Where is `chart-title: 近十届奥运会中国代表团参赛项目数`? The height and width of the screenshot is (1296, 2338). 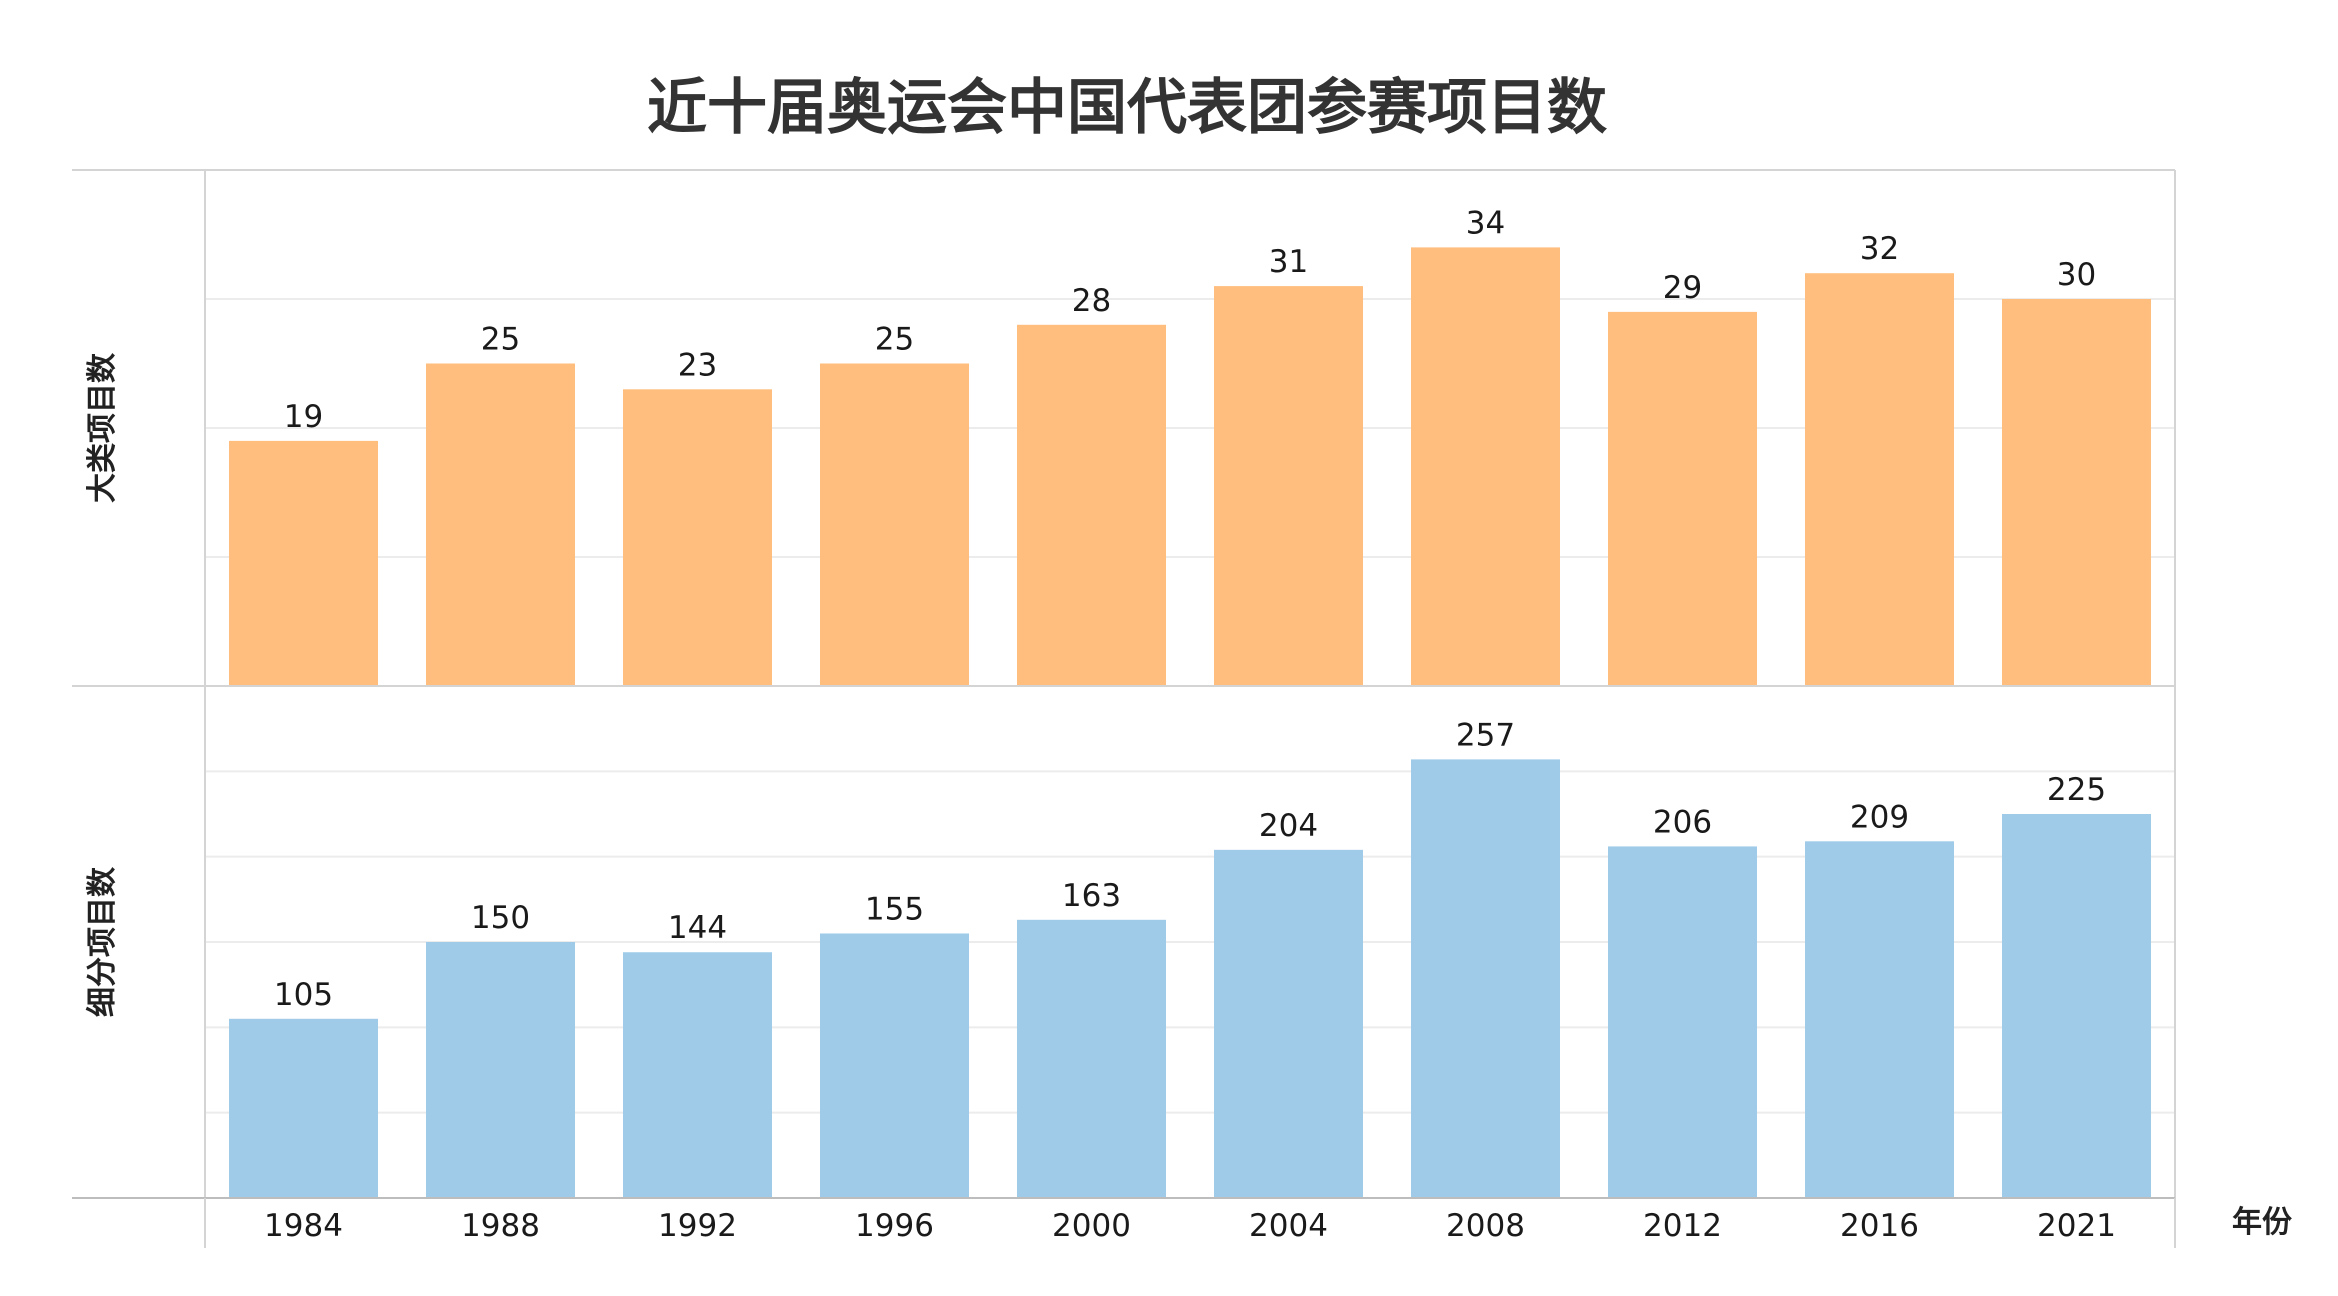 chart-title: 近十届奥运会中国代表团参赛项目数 is located at coordinates (1127, 108).